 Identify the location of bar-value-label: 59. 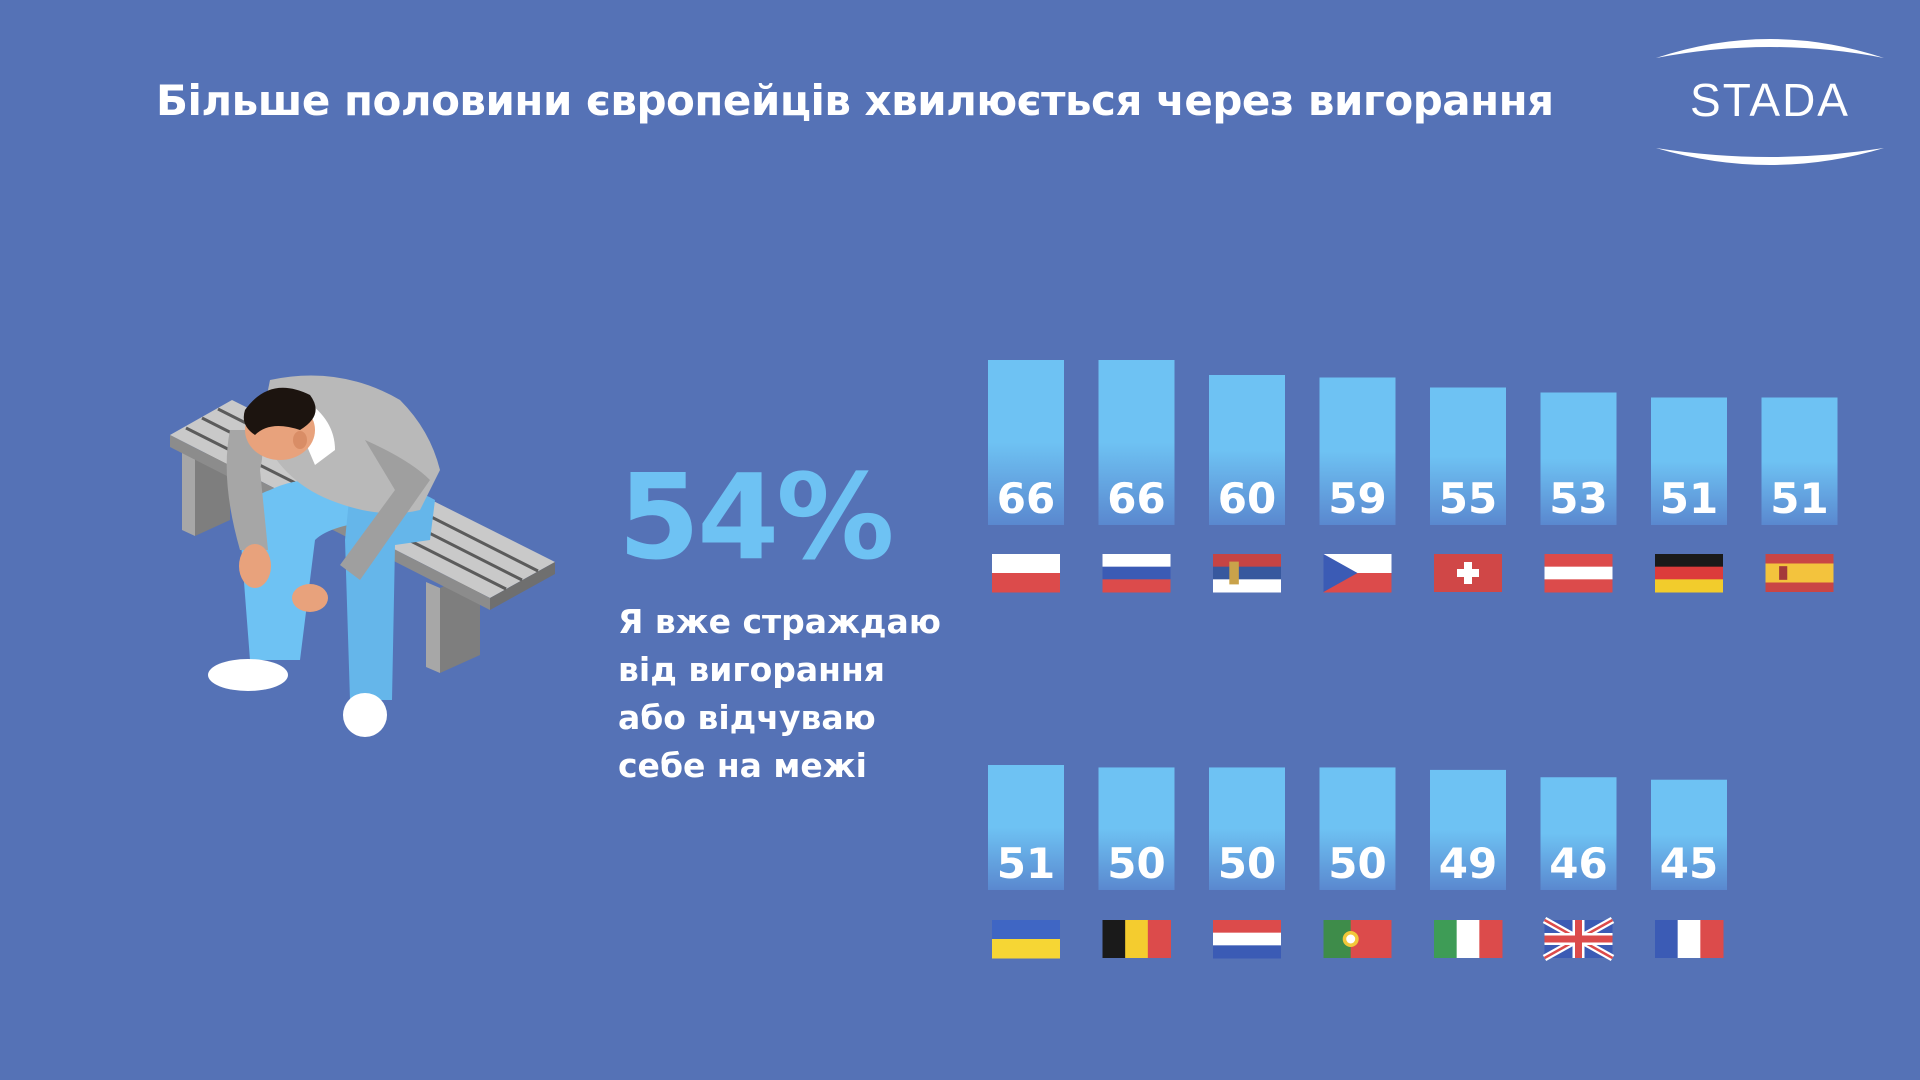
(1357, 498).